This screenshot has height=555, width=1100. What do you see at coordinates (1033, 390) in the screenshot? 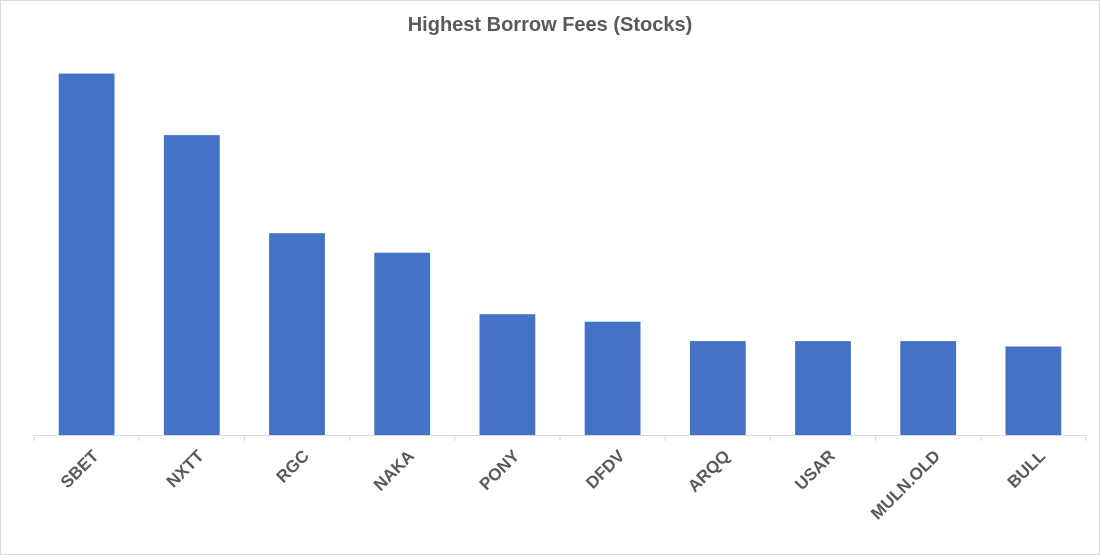
I see `bar-bull` at bounding box center [1033, 390].